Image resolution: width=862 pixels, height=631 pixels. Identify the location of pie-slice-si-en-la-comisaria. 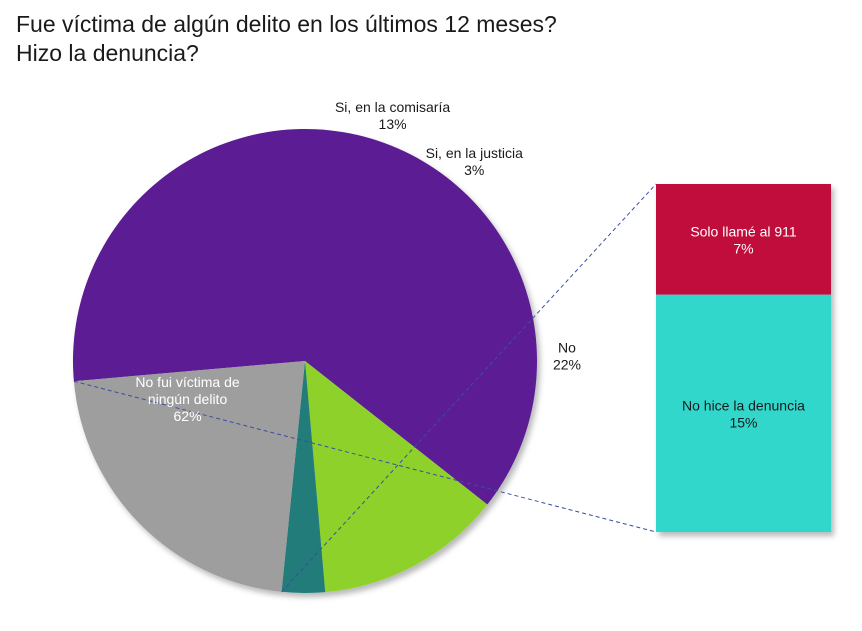
(396, 477).